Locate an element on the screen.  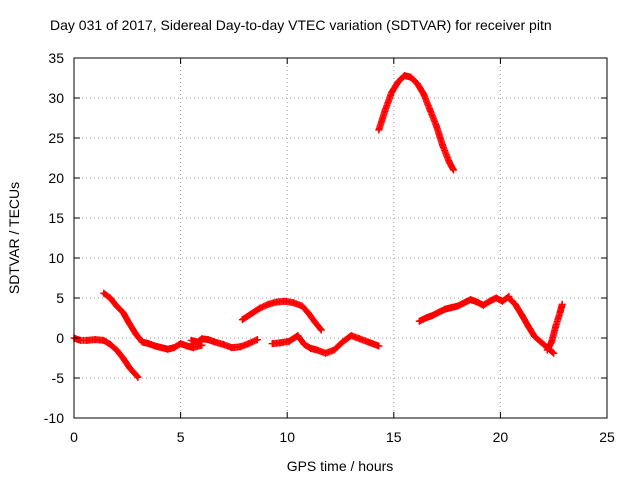
y-tick-label: -5 is located at coordinates (58, 378).